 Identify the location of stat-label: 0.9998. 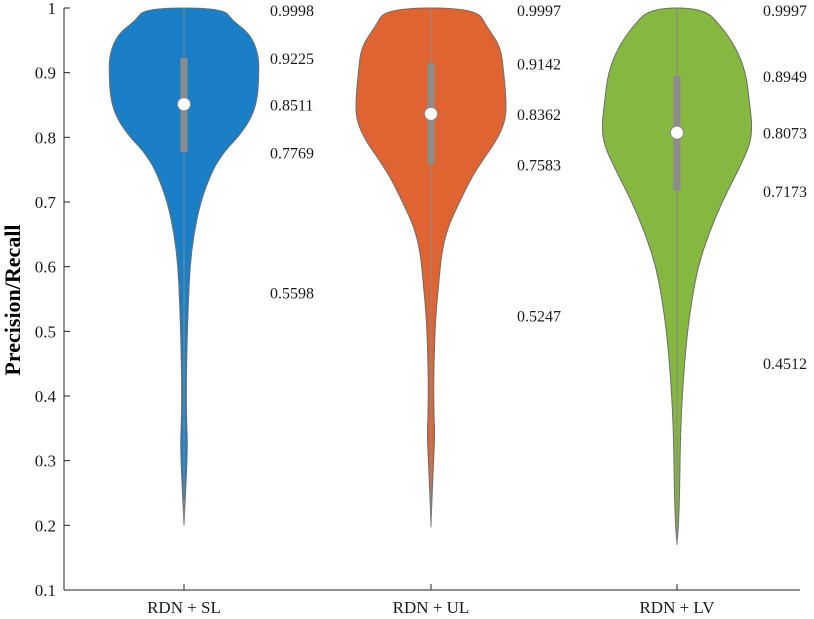
(292, 11).